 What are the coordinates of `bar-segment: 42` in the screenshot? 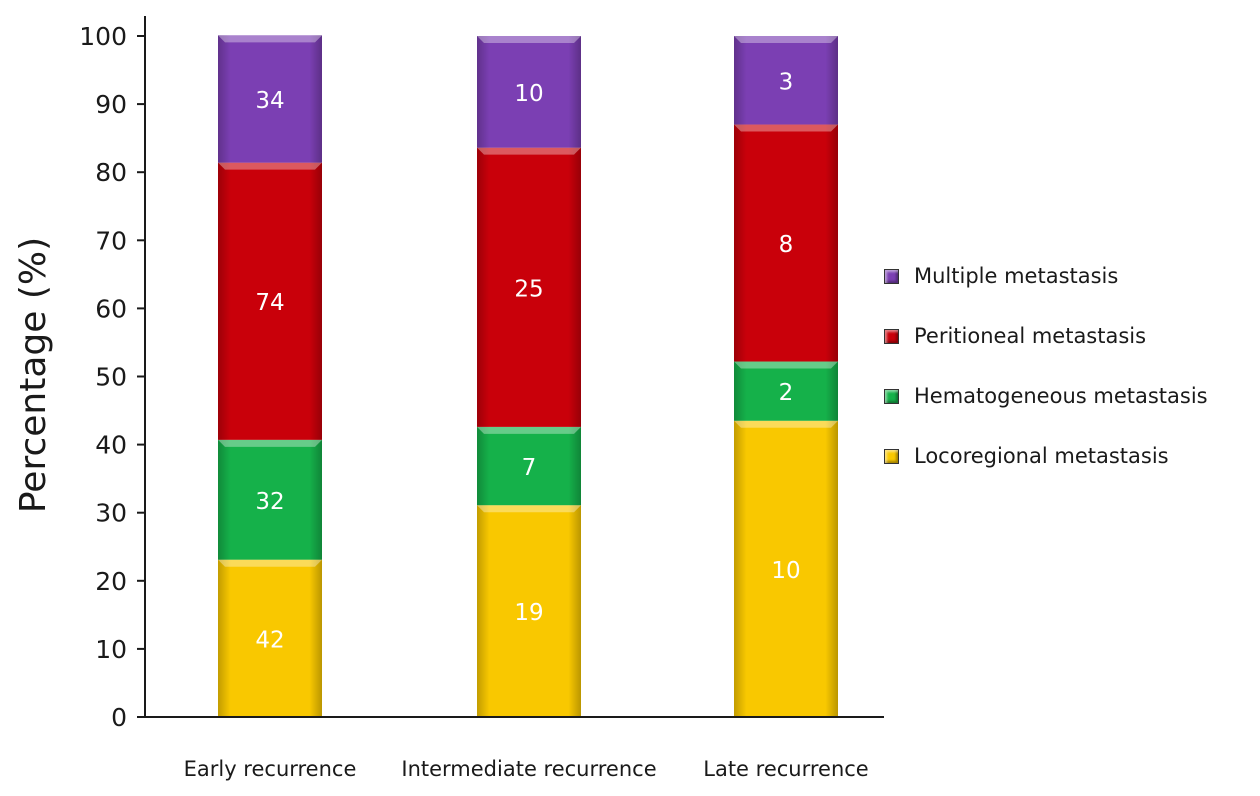 It's located at (270, 638).